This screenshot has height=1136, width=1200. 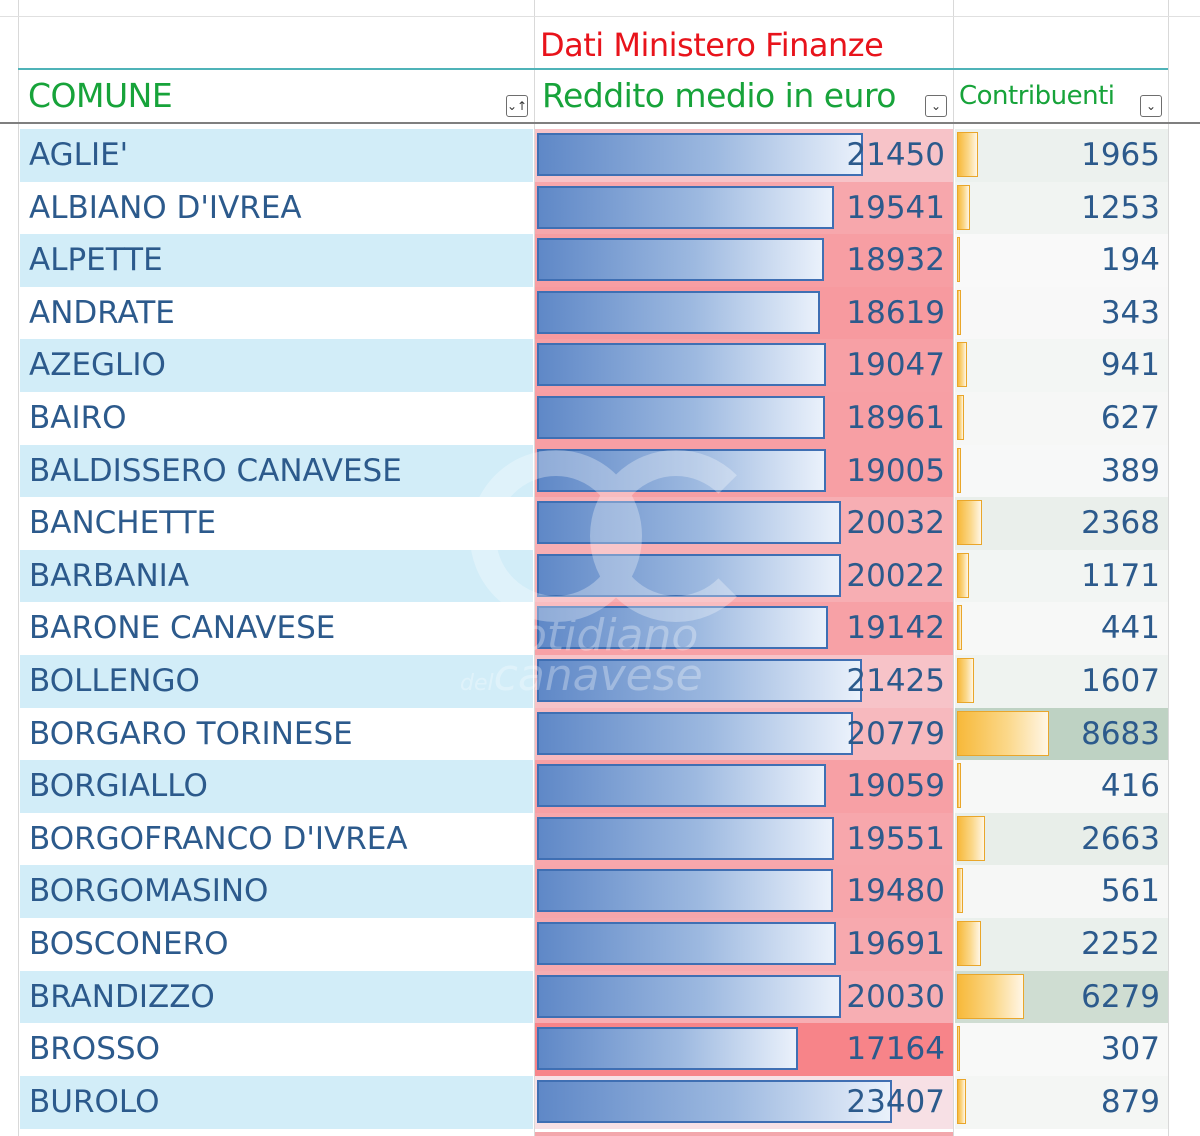 I want to click on table-row: BORGOFRANCO D'IVREA 19551 2663, so click(x=600, y=839).